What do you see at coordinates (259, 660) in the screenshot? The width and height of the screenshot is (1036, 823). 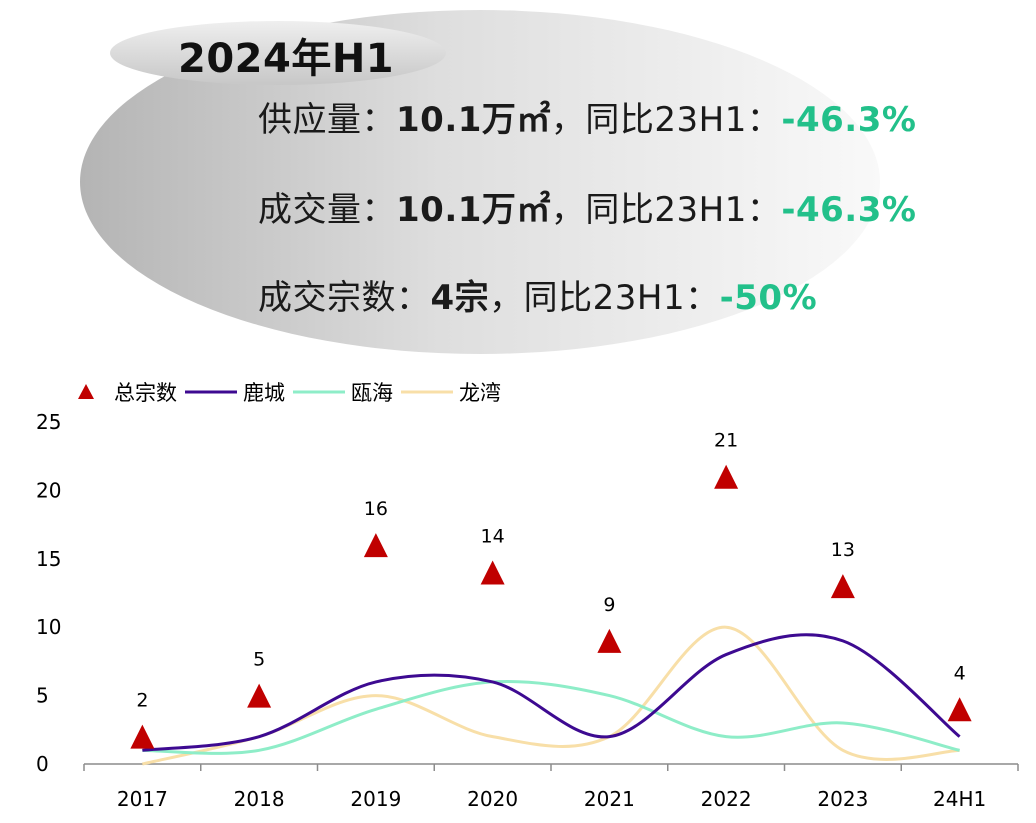 I see `total-data-label: 5` at bounding box center [259, 660].